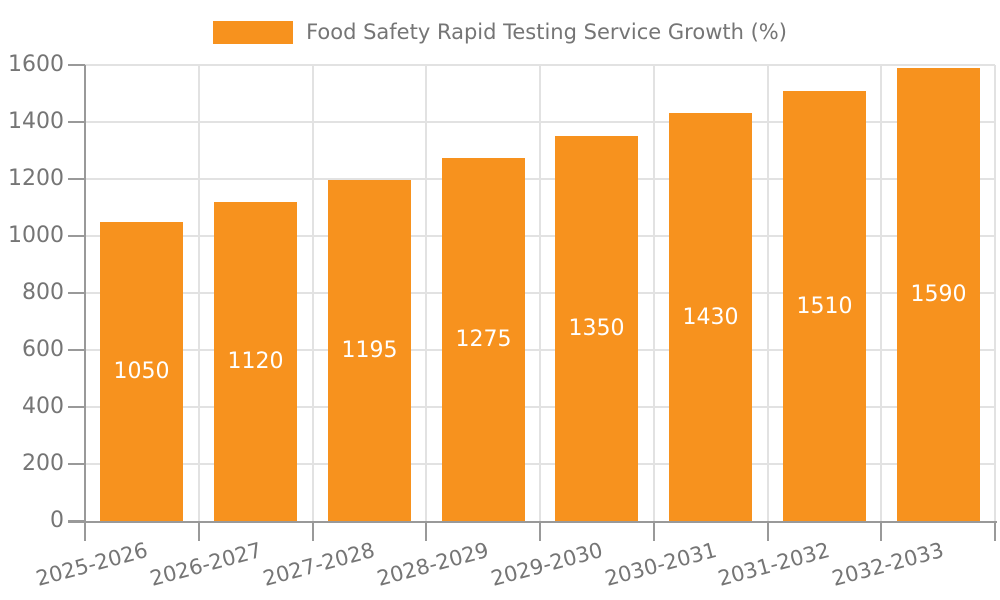  What do you see at coordinates (888, 564) in the screenshot?
I see `x-axis-category-label: 2032-2033` at bounding box center [888, 564].